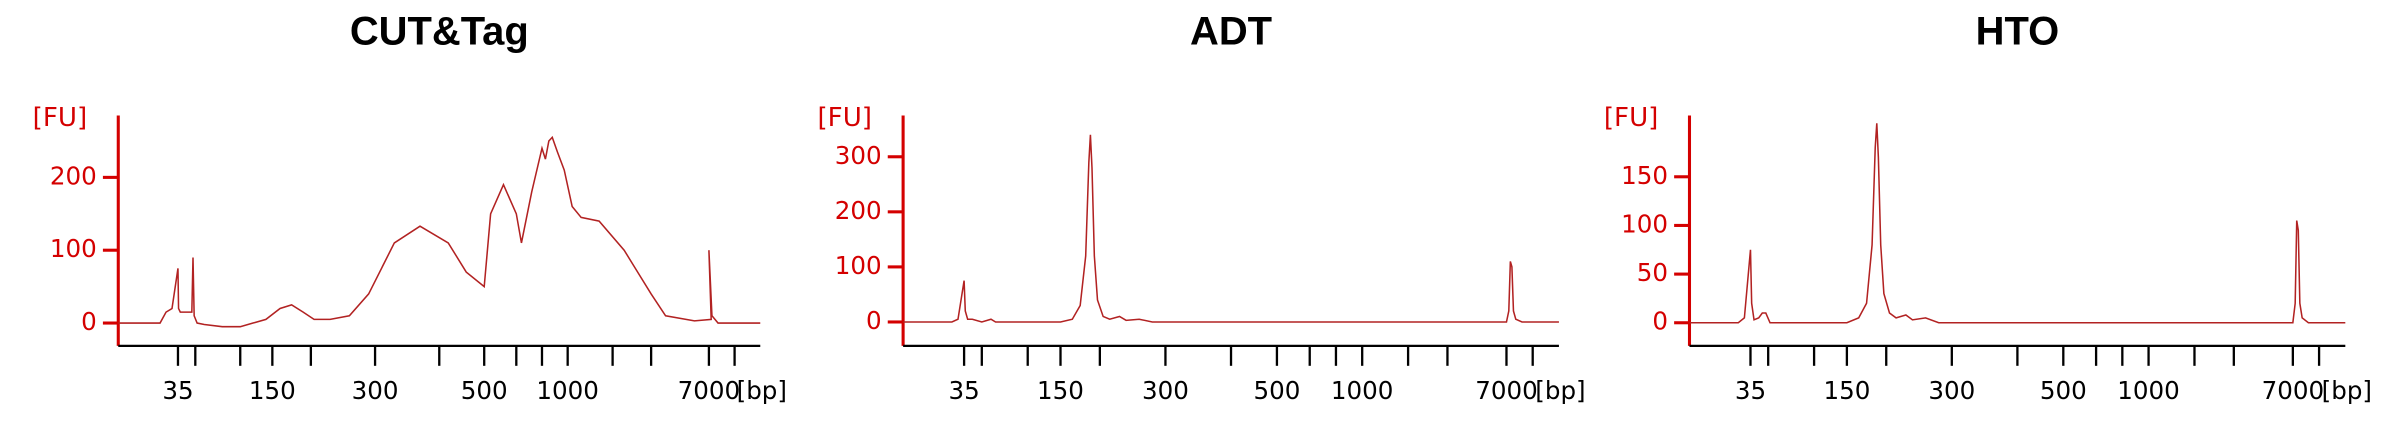  What do you see at coordinates (439, 32) in the screenshot?
I see `chart-title: CUT&Tag` at bounding box center [439, 32].